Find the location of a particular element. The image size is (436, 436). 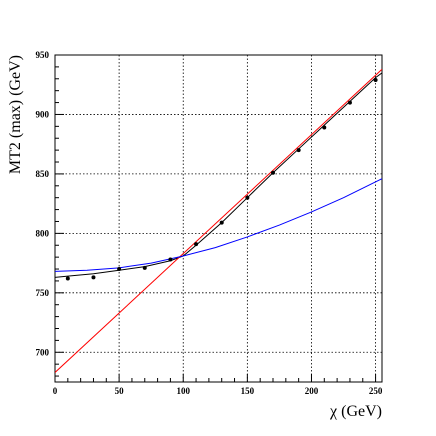

x-tick-label: 100 is located at coordinates (183, 391).